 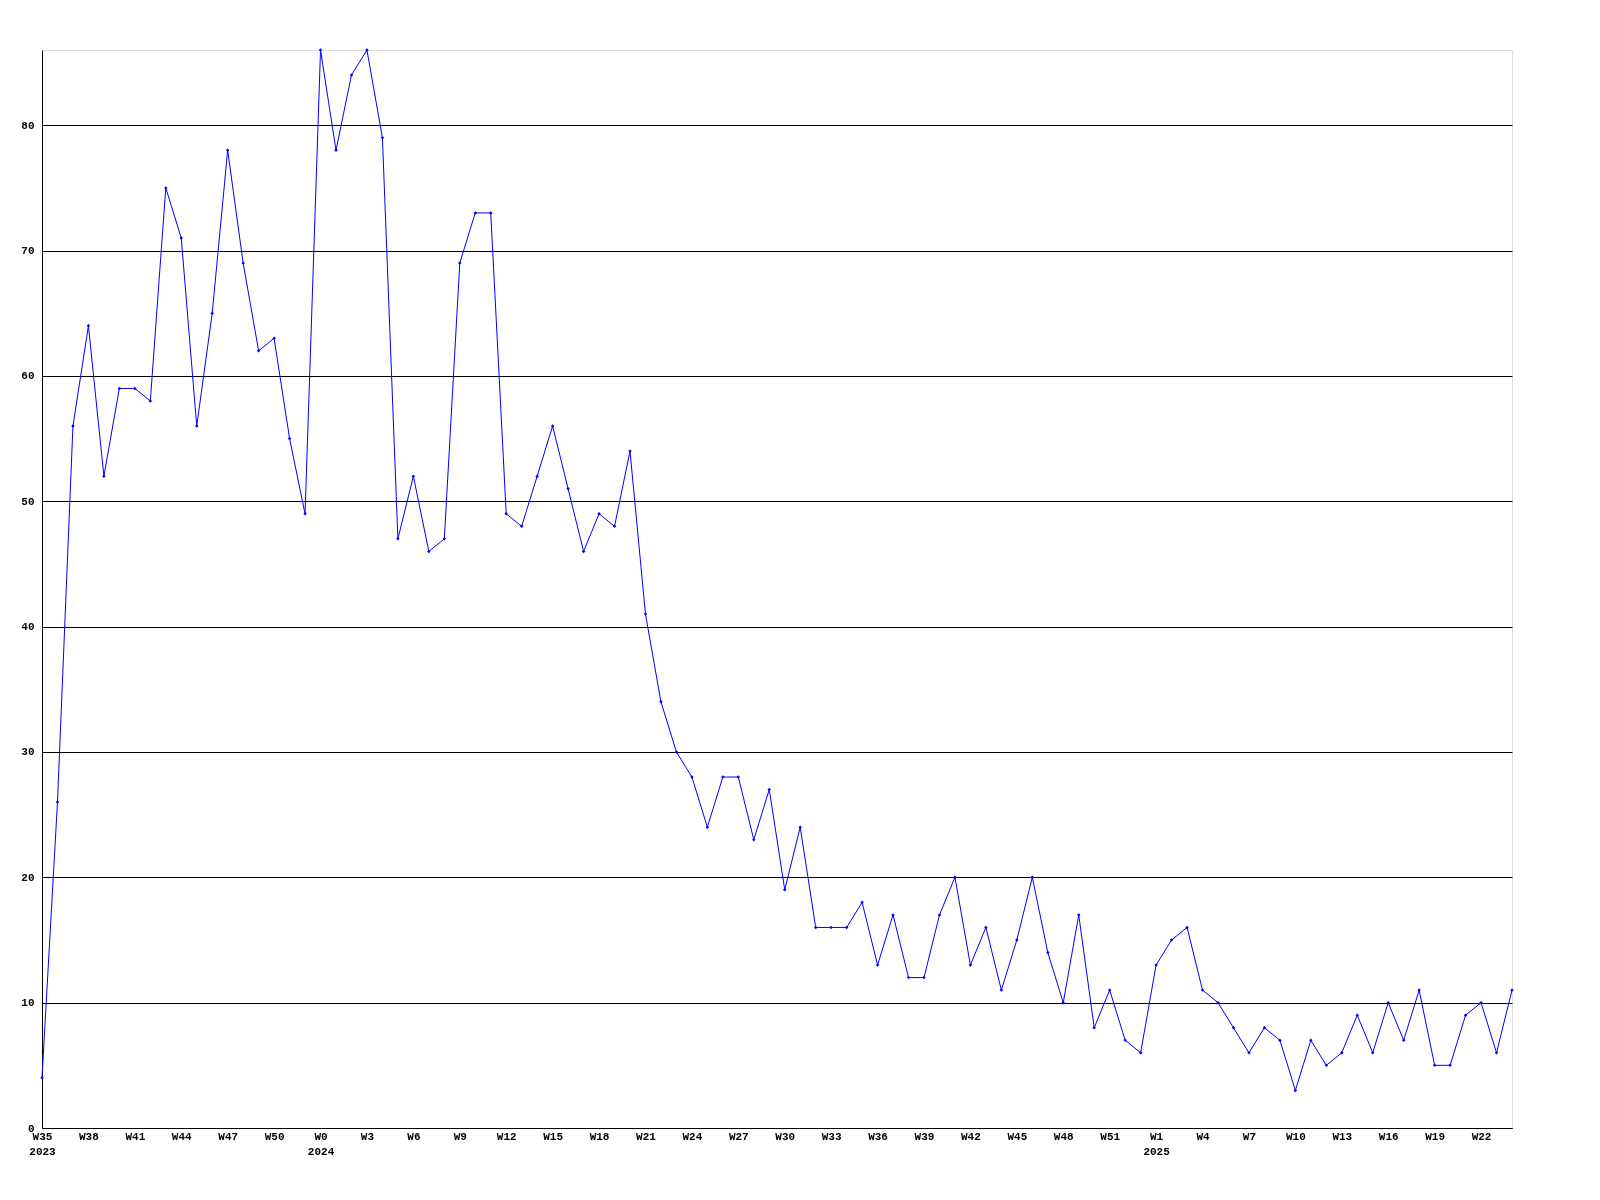 I want to click on x-tick-label: W7, so click(x=1249, y=1136).